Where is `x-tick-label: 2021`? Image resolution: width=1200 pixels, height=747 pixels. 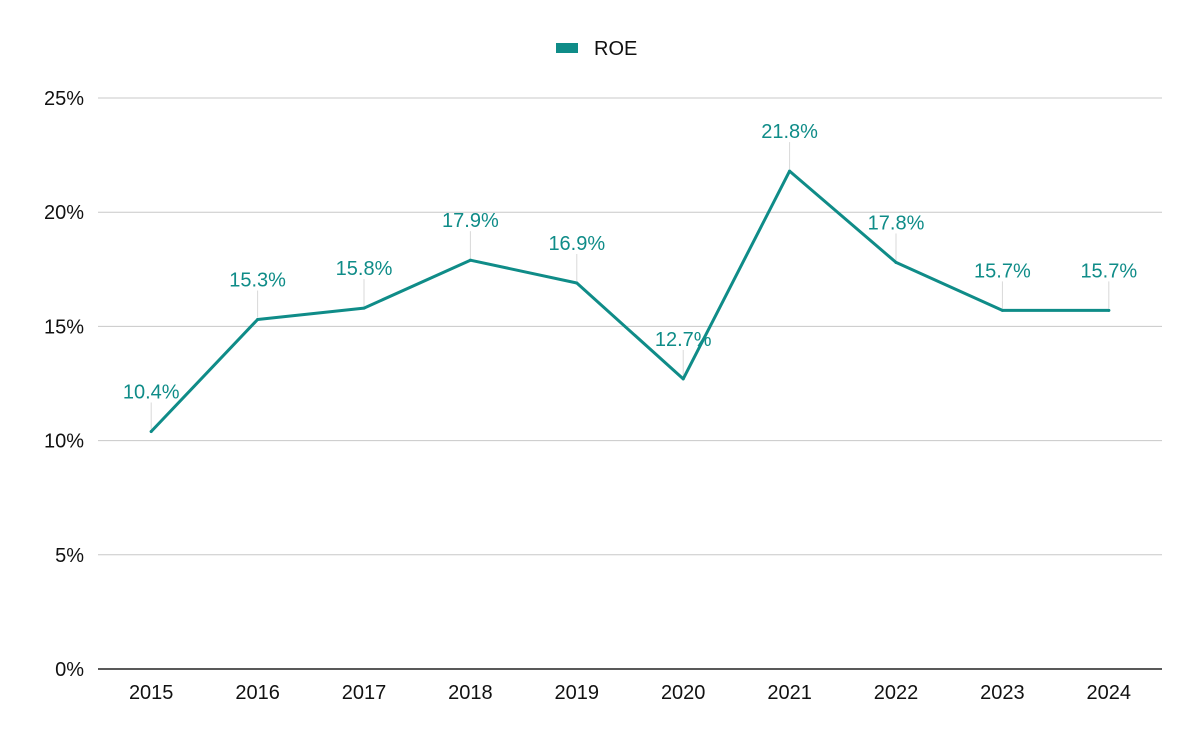 x-tick-label: 2021 is located at coordinates (789, 693).